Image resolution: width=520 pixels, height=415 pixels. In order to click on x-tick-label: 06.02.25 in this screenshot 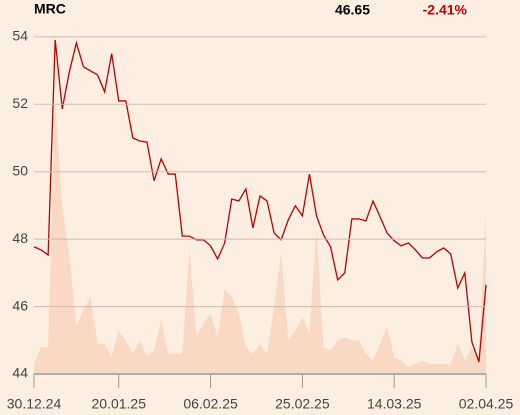, I will do `click(210, 404)`.